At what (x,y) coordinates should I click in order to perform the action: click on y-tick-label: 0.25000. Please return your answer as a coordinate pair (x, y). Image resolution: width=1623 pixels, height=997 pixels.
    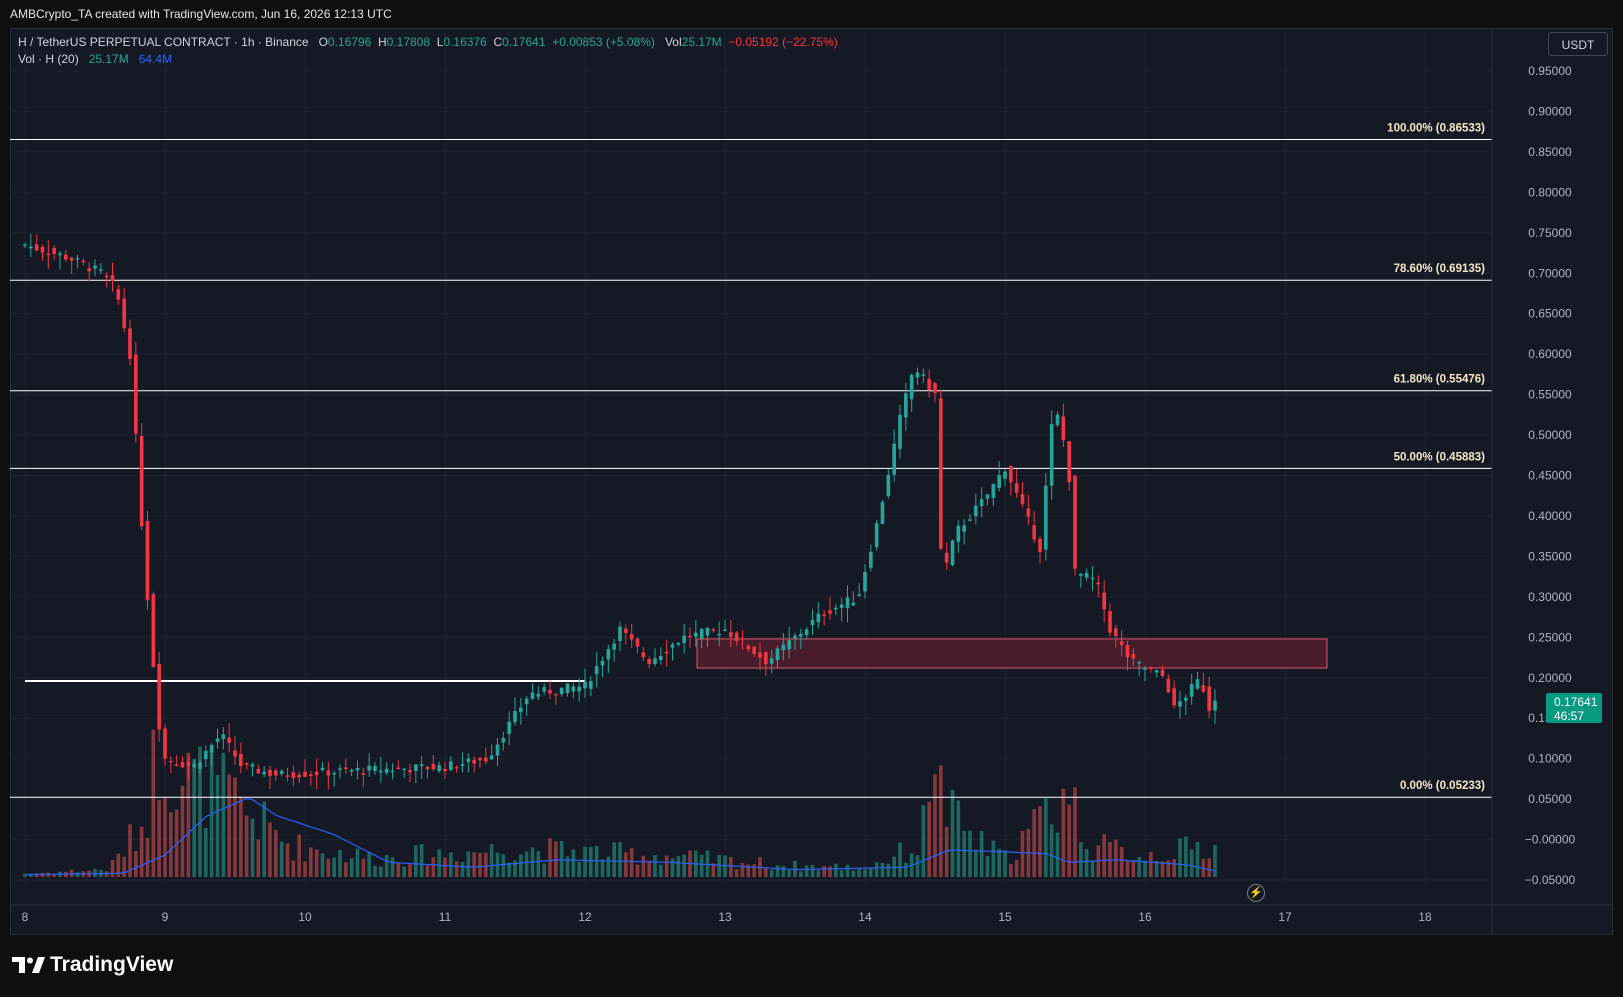
    Looking at the image, I should click on (1550, 637).